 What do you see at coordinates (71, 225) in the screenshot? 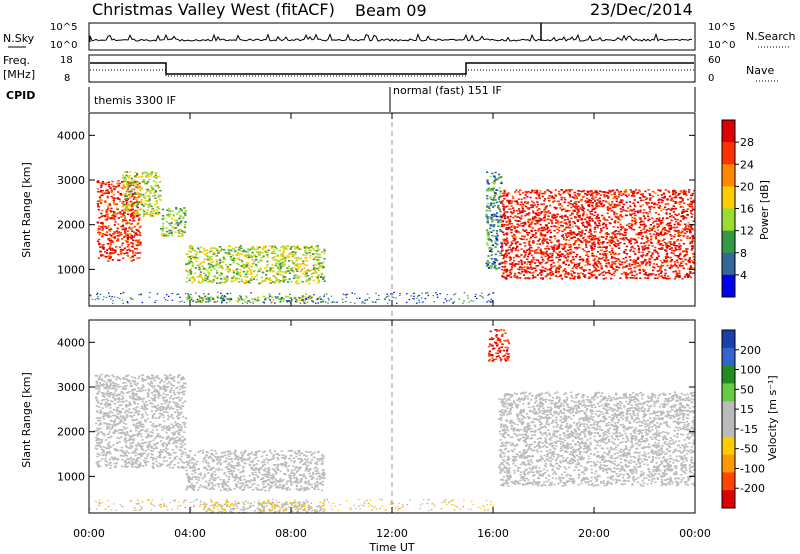
I see `power-ytick-label: 2000` at bounding box center [71, 225].